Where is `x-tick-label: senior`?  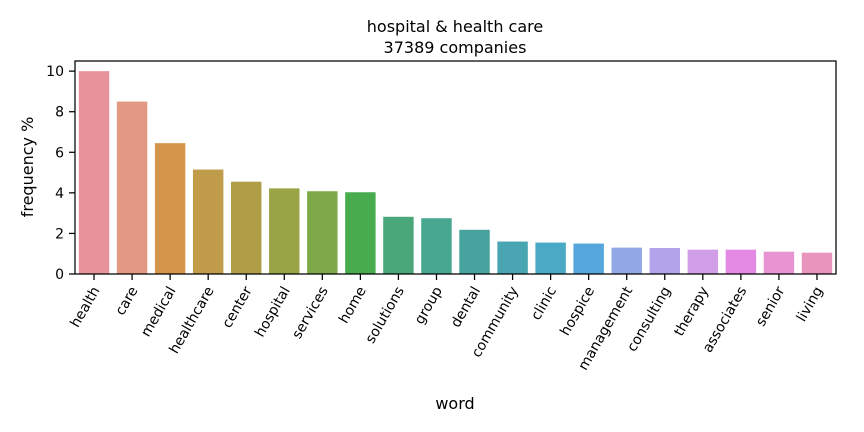 x-tick-label: senior is located at coordinates (770, 306).